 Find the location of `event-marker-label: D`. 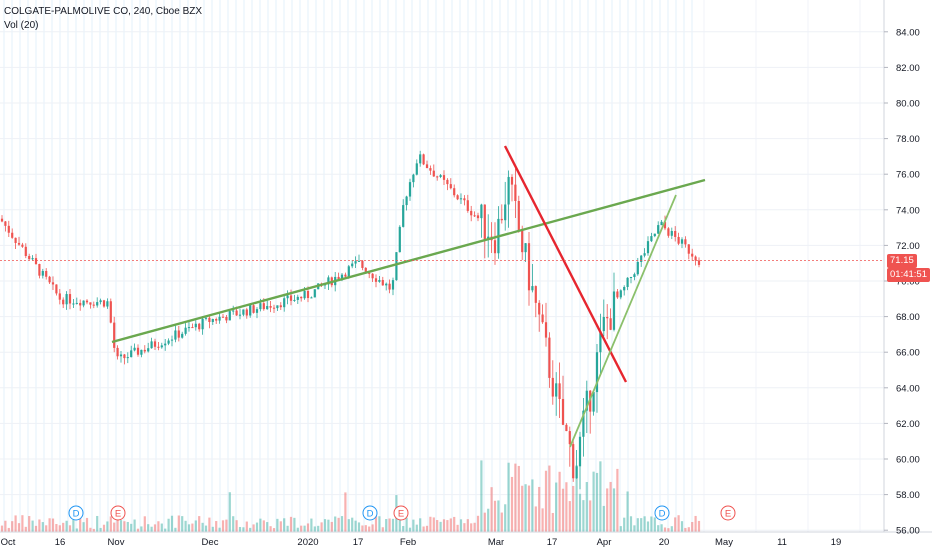

event-marker-label: D is located at coordinates (370, 514).